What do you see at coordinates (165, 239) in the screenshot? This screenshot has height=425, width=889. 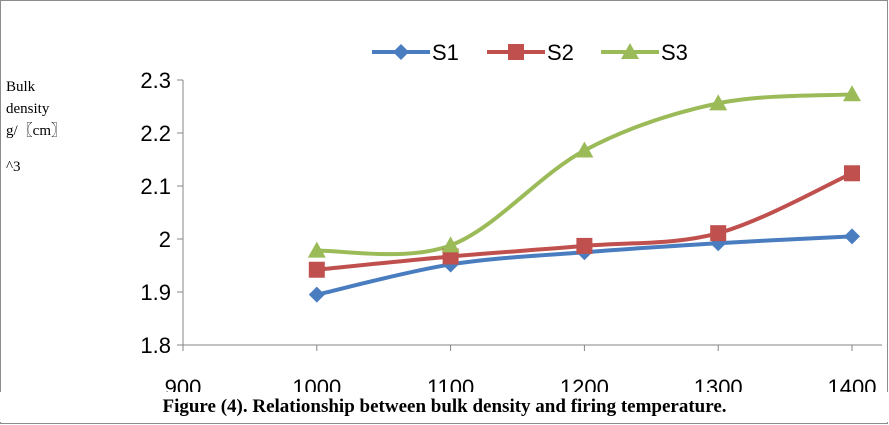 I see `y-tick-label: 2` at bounding box center [165, 239].